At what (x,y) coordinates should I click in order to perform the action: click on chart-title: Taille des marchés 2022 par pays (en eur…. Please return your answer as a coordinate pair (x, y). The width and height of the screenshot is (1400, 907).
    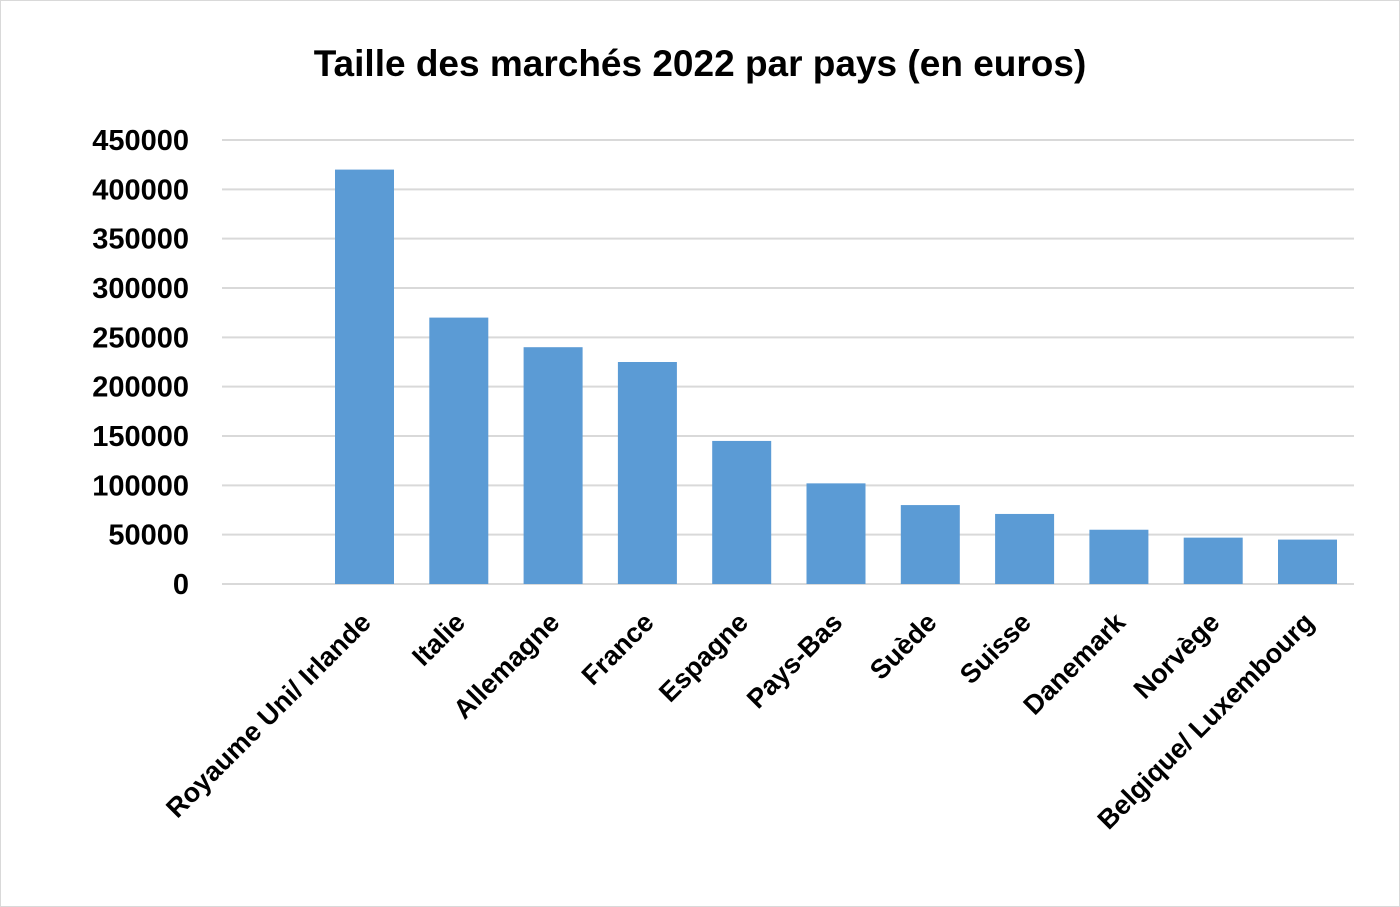
    Looking at the image, I should click on (700, 63).